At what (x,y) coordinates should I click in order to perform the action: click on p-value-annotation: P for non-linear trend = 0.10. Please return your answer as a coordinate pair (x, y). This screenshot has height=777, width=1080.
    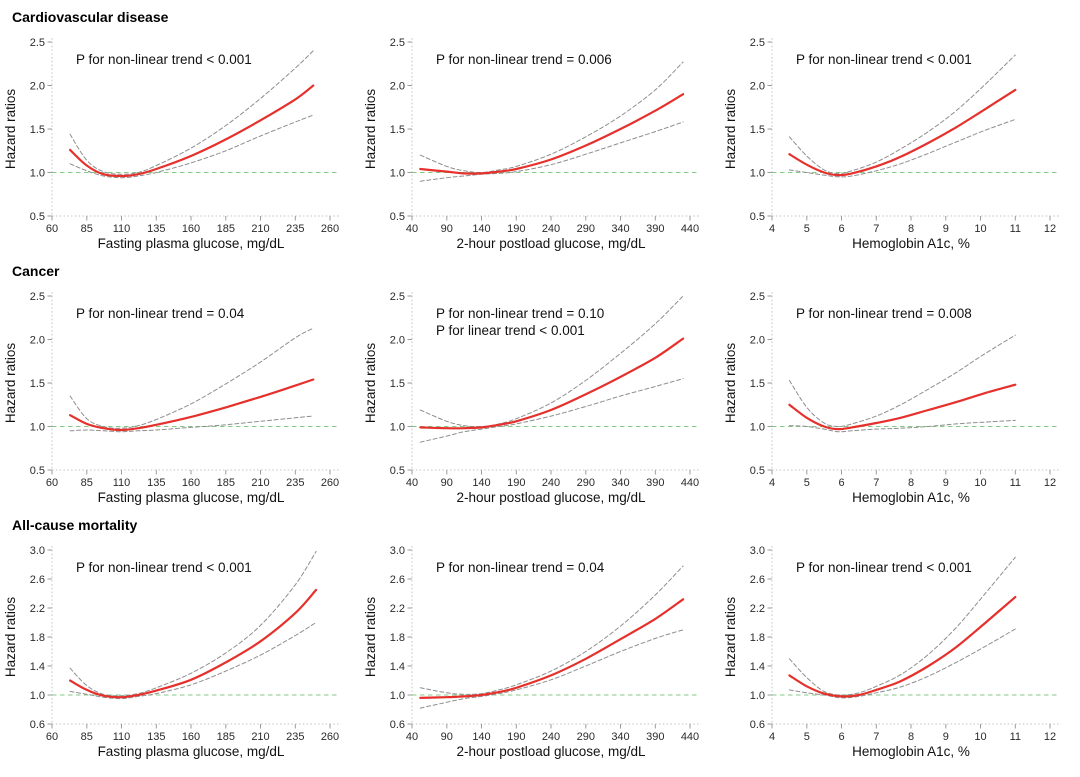
    Looking at the image, I should click on (520, 313).